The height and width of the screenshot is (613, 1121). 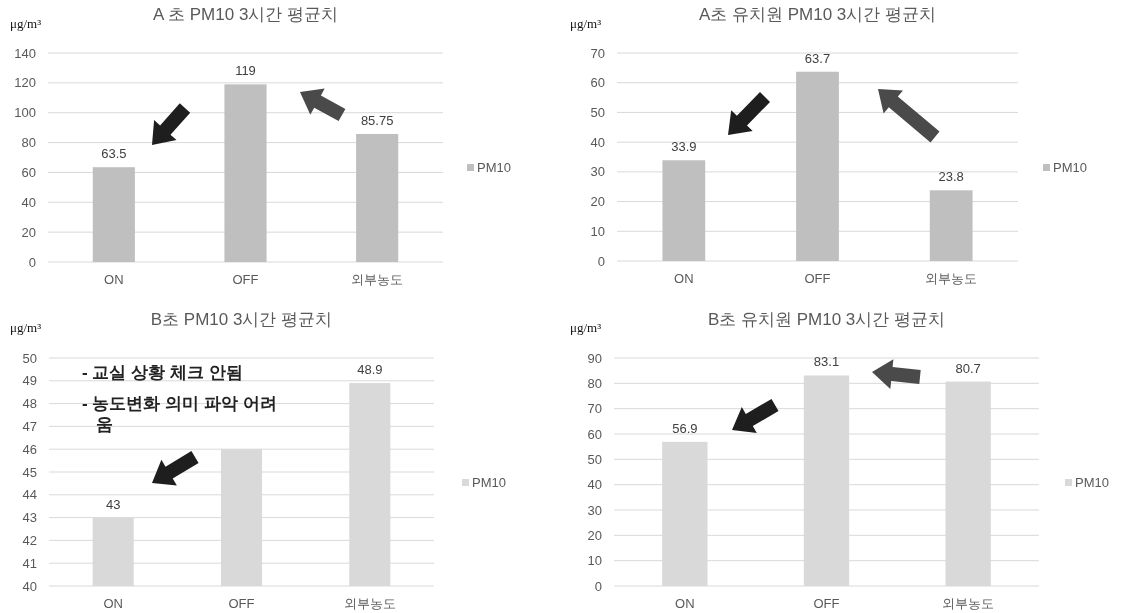 I want to click on y-tick-label: 120, so click(x=25, y=83).